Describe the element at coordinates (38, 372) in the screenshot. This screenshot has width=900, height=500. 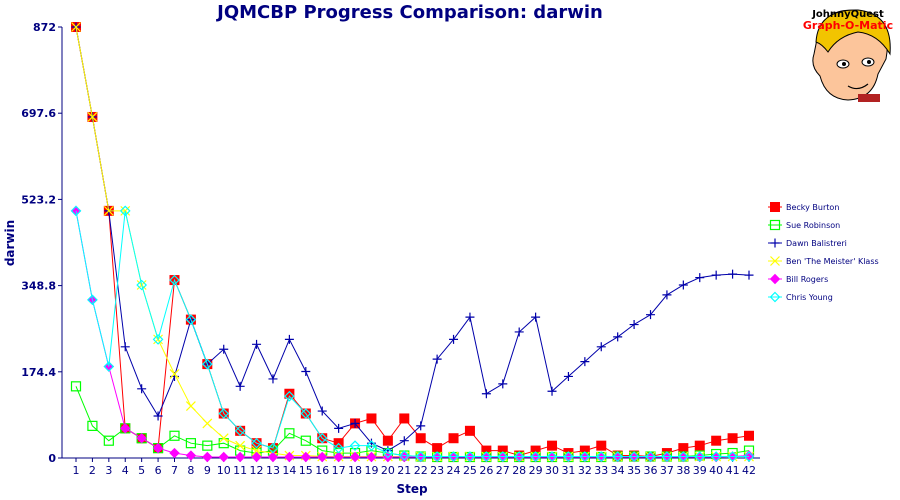
I see `y-tick-label: 174.4` at that location.